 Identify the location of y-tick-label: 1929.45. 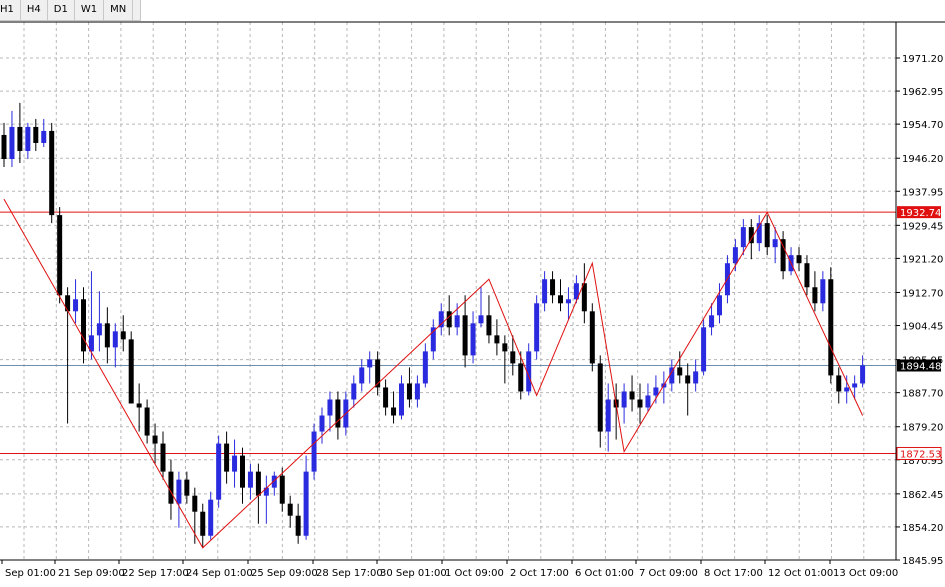
(922, 226).